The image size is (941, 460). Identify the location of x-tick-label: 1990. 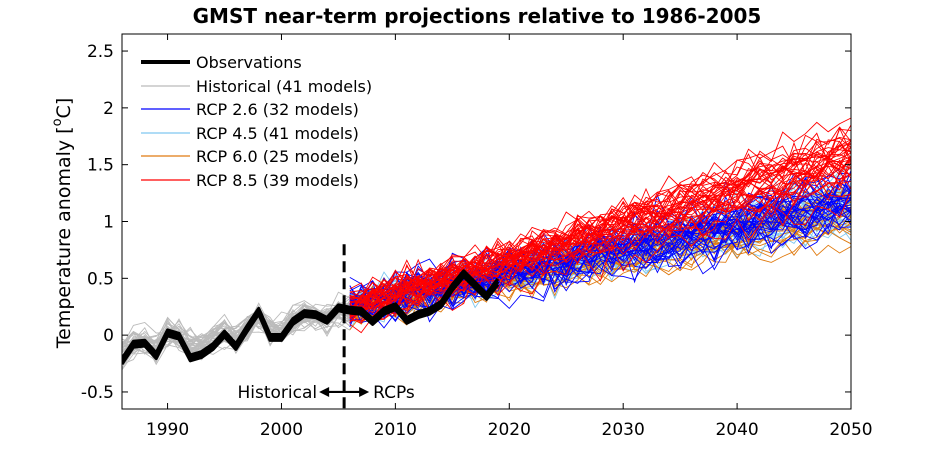
(167, 430).